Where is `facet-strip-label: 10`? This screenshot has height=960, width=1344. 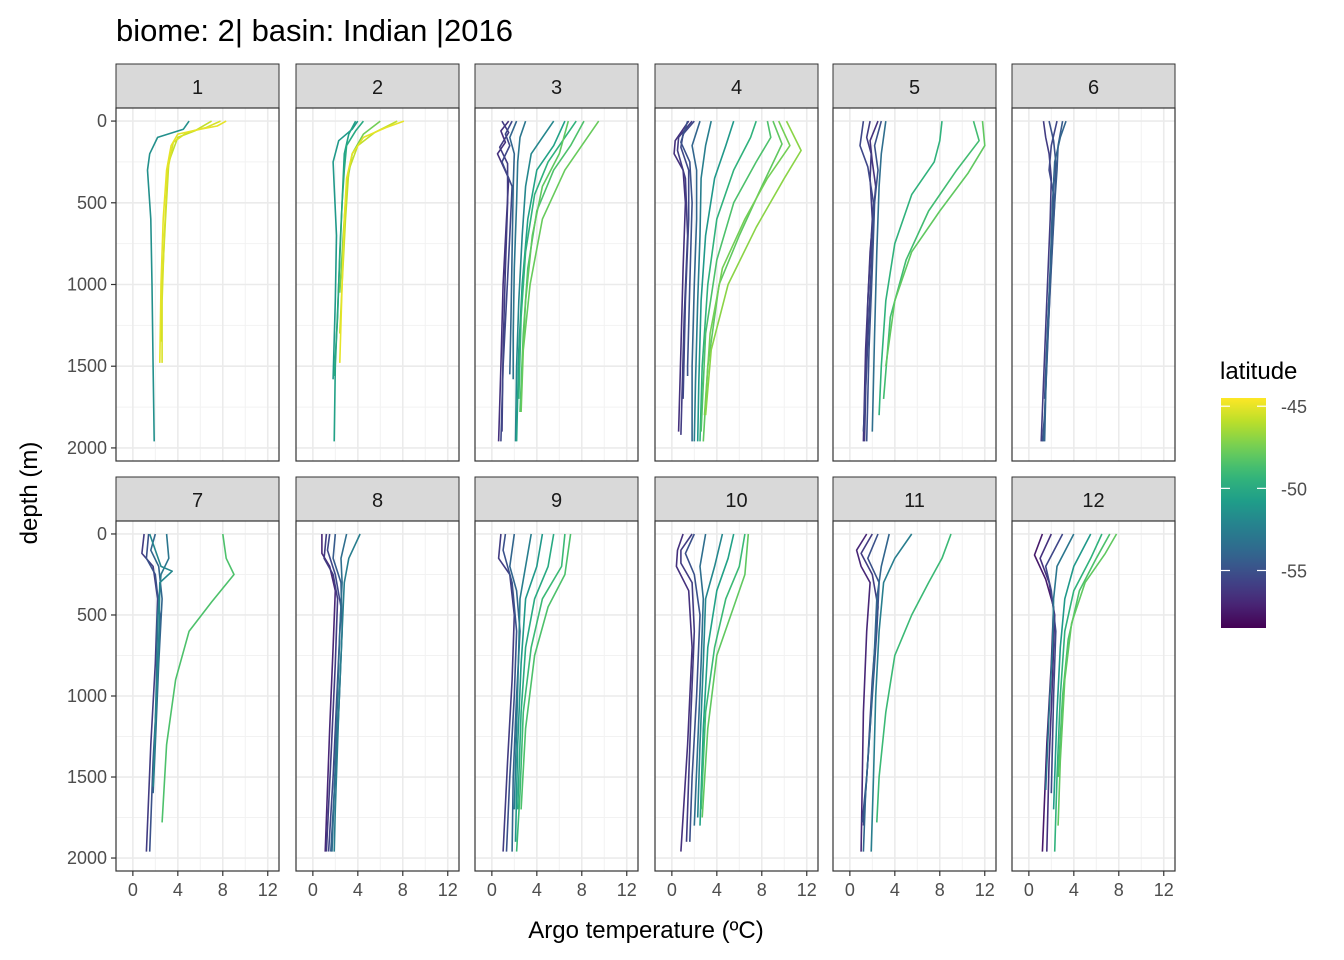
facet-strip-label: 10 is located at coordinates (736, 501).